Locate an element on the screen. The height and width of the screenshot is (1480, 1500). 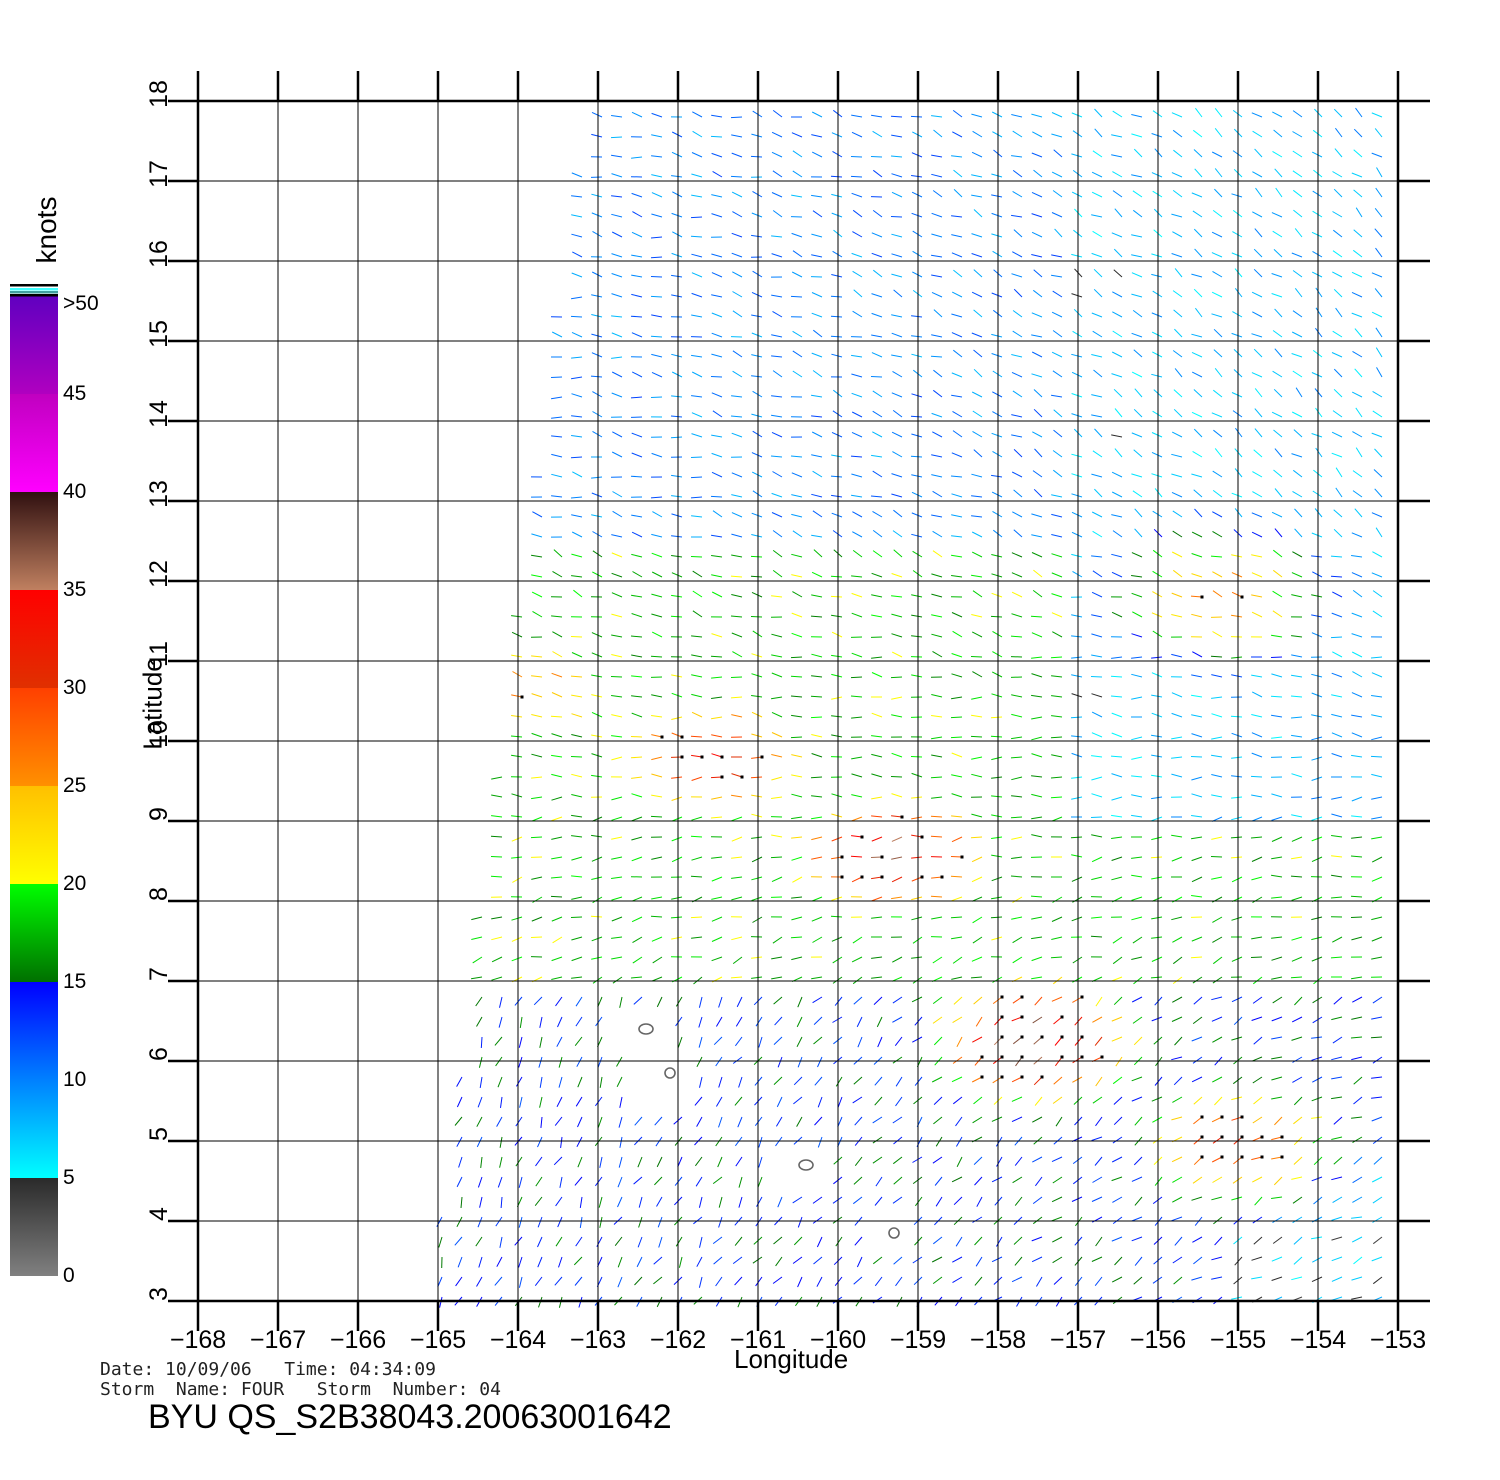
y-tick-label: 3 is located at coordinates (159, 1294).